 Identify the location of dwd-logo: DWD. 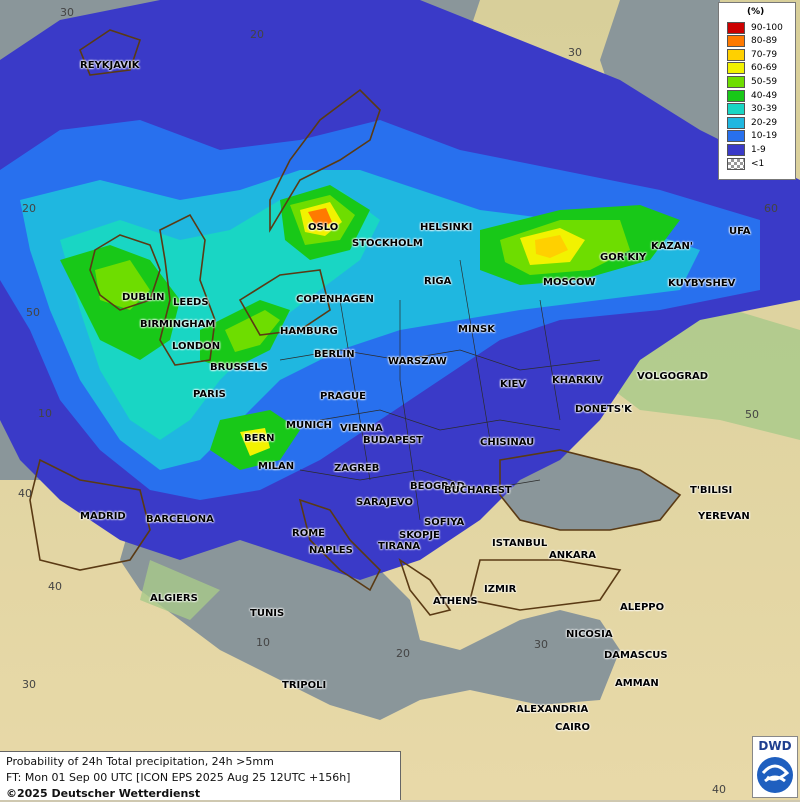
(775, 767).